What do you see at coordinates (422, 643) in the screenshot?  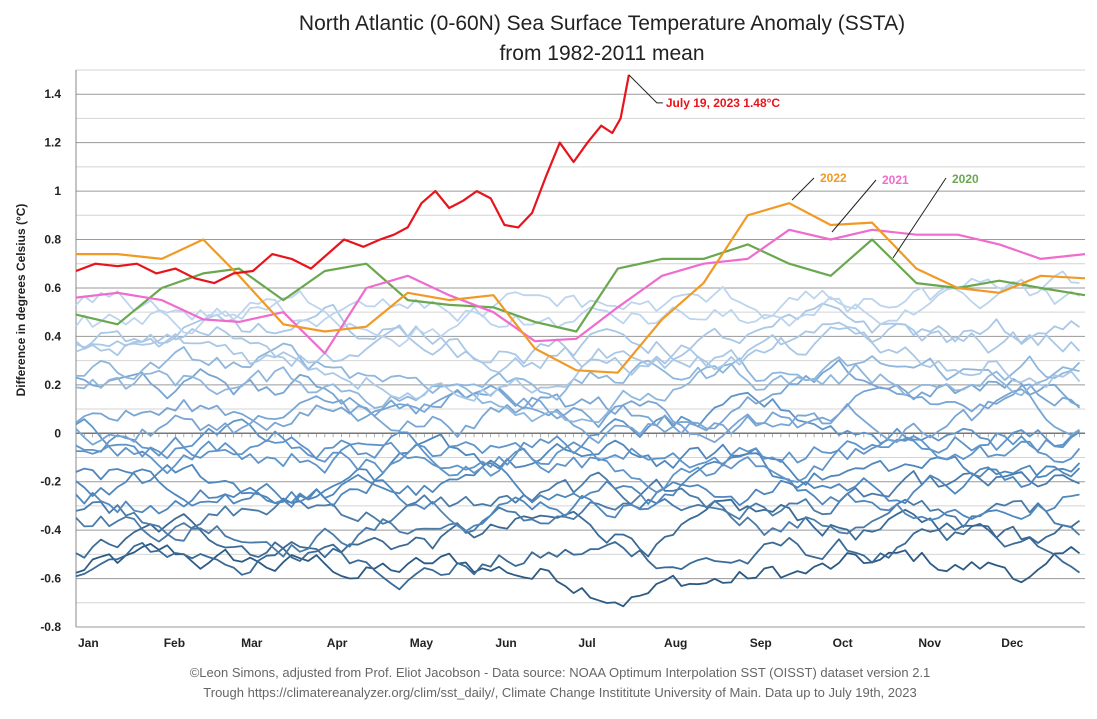 I see `x-tick-label: May` at bounding box center [422, 643].